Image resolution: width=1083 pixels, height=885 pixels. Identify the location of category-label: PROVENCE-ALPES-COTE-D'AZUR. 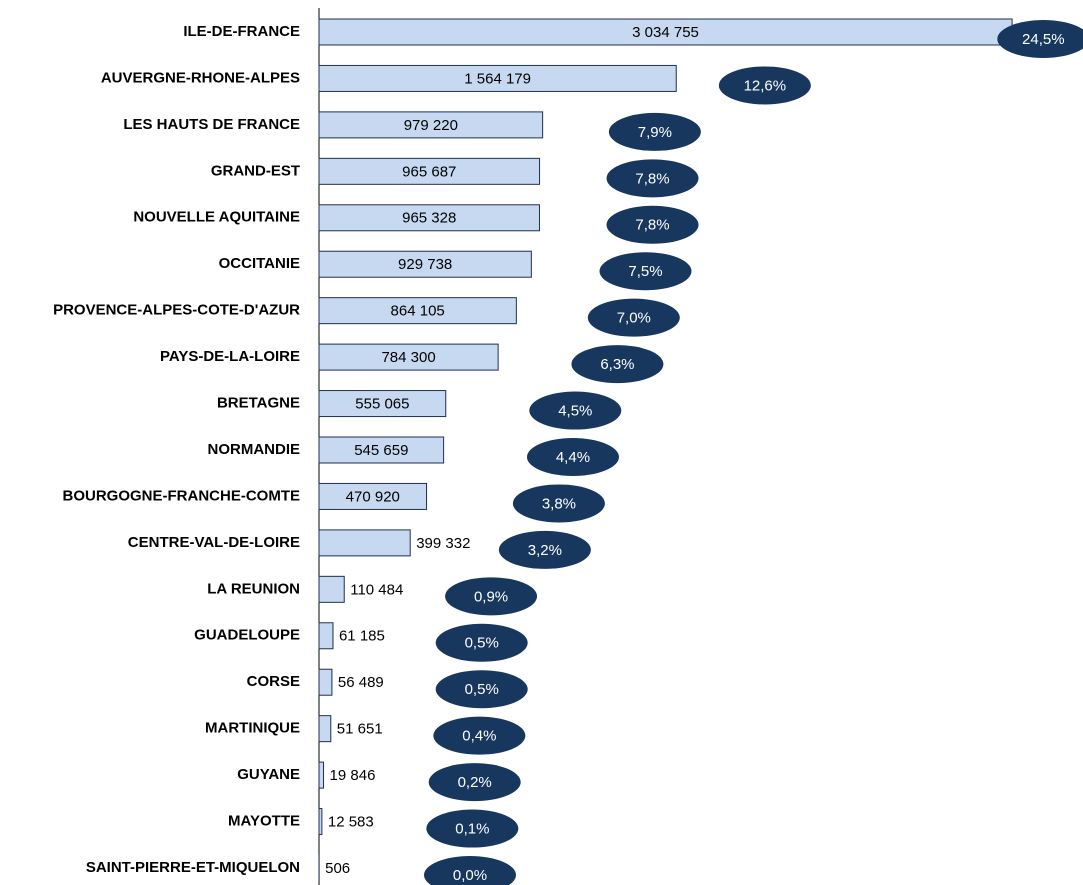
(176, 310).